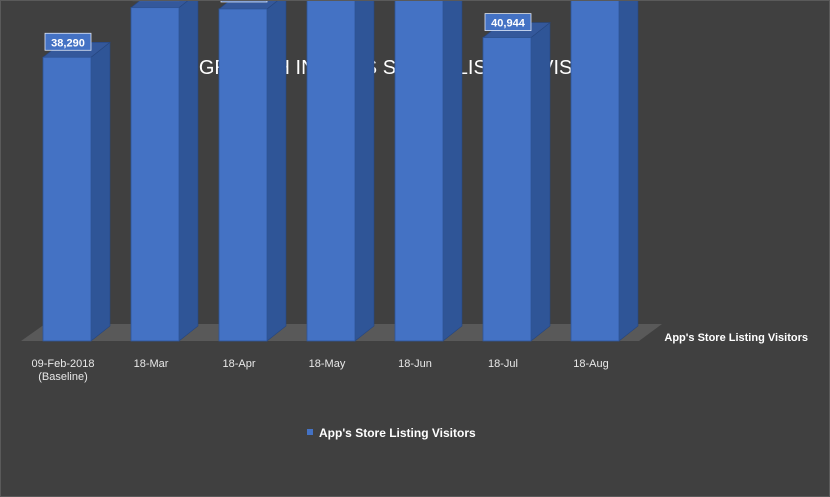  I want to click on data-label-text: 38,290, so click(68, 43).